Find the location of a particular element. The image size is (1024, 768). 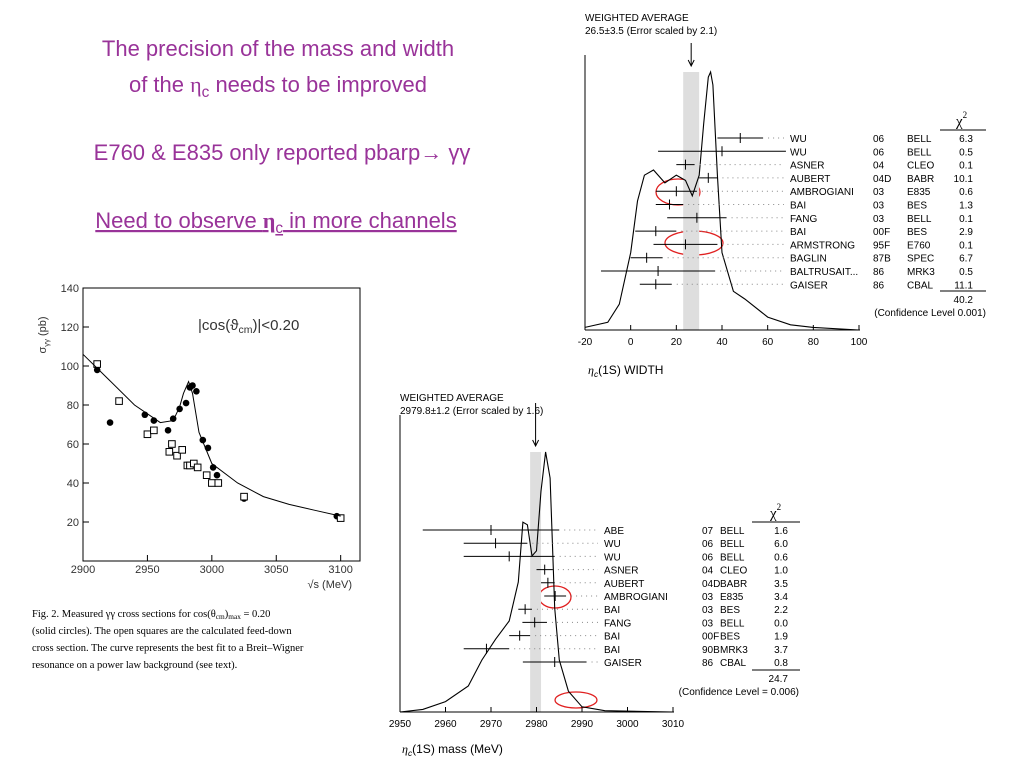

chi2-total: 40.2 is located at coordinates (964, 300).